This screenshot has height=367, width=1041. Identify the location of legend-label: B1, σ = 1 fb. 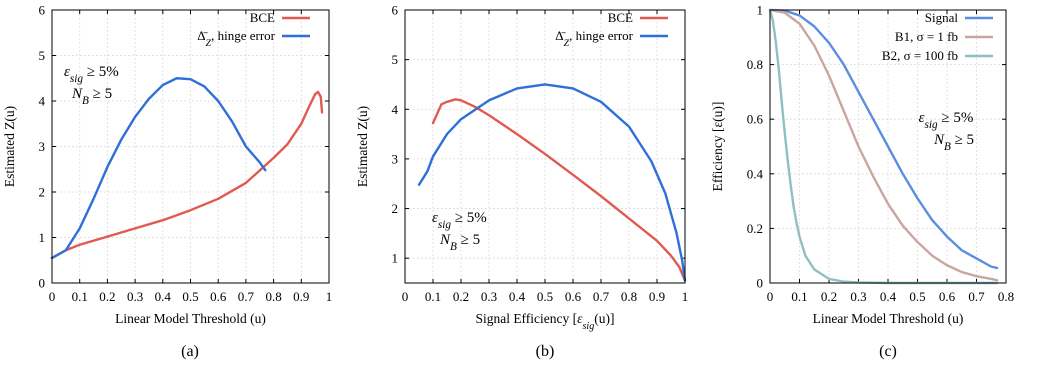
(926, 36).